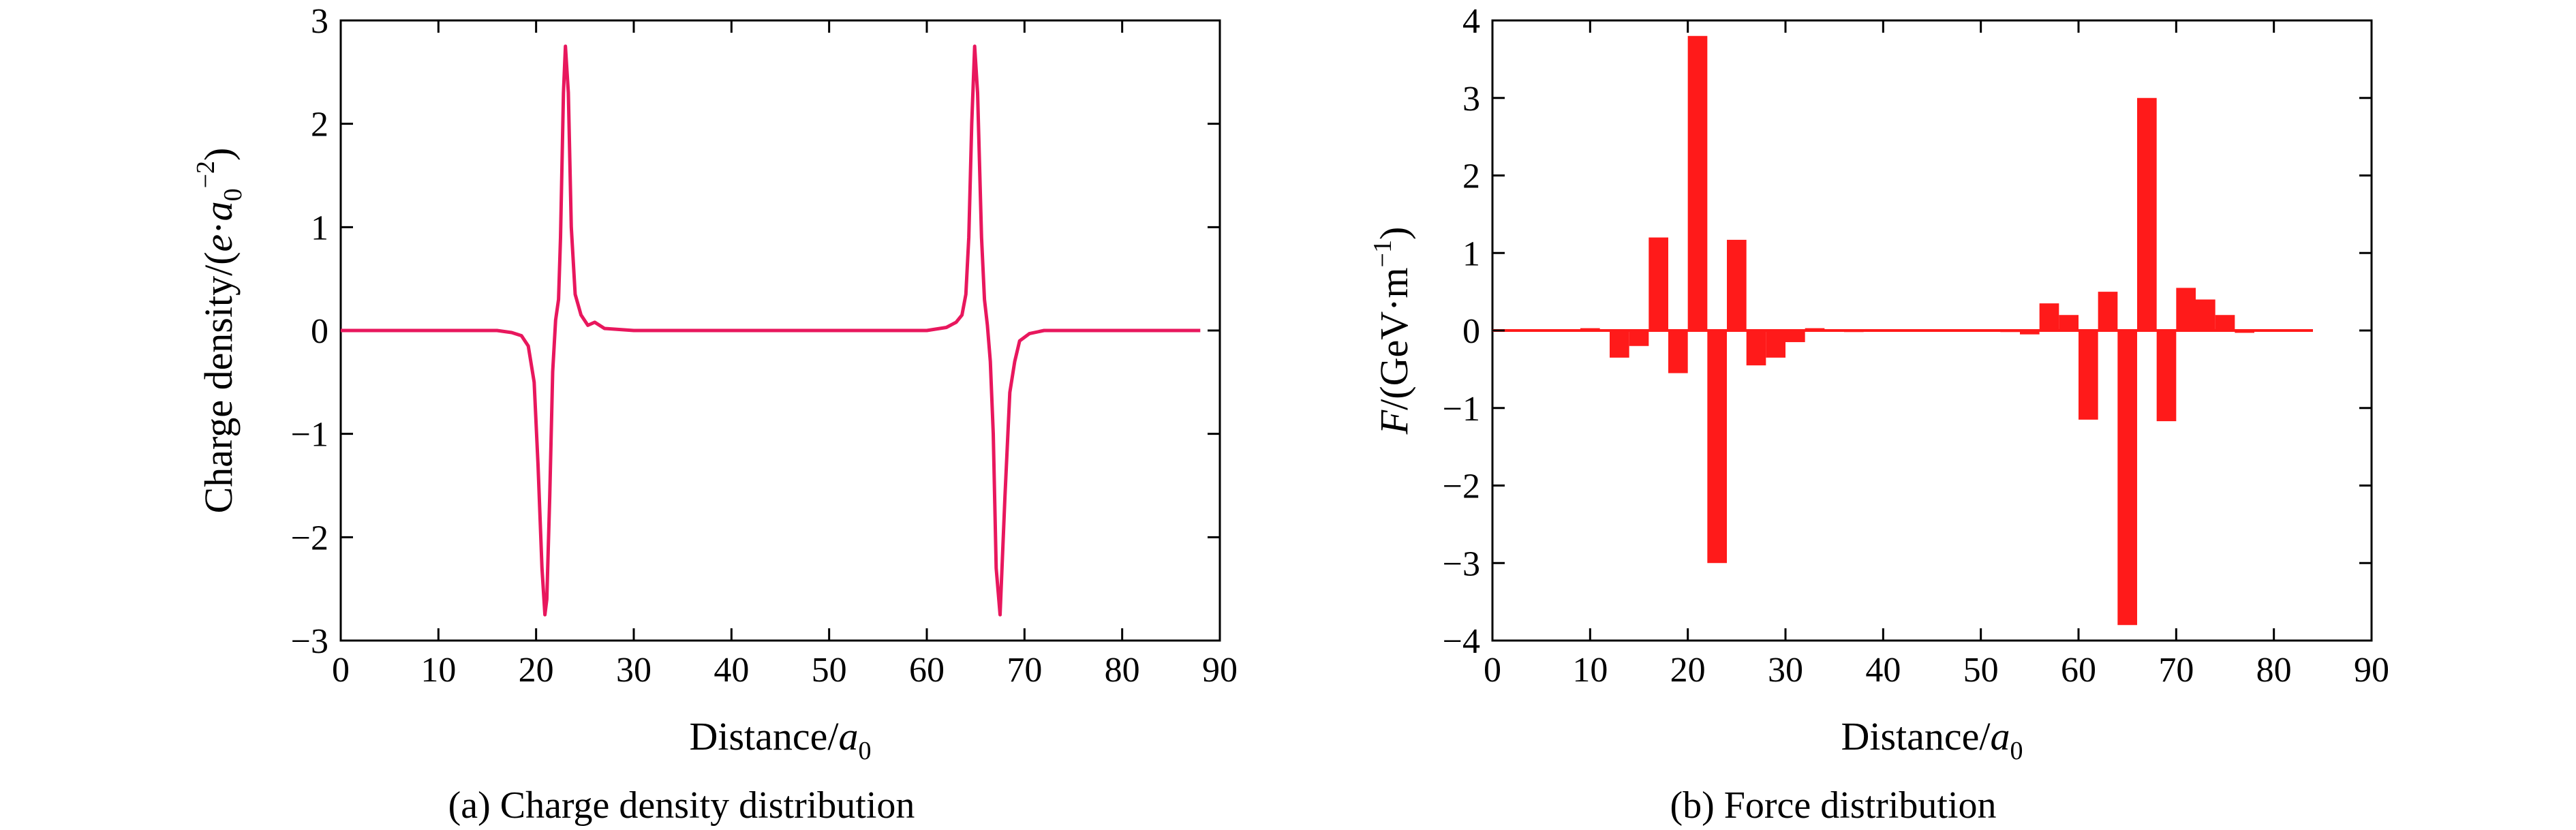  I want to click on charge-density-ytick-label: −1, so click(309, 435).